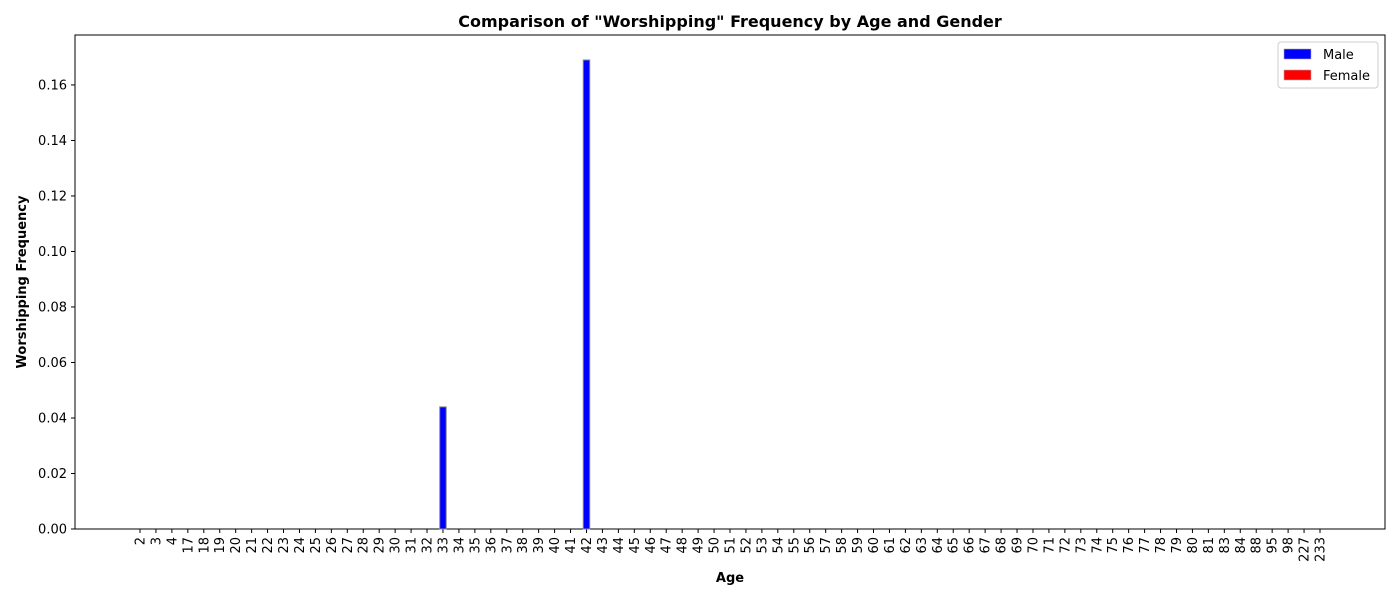  Describe the element at coordinates (730, 578) in the screenshot. I see `x-axis-label: Age` at that location.